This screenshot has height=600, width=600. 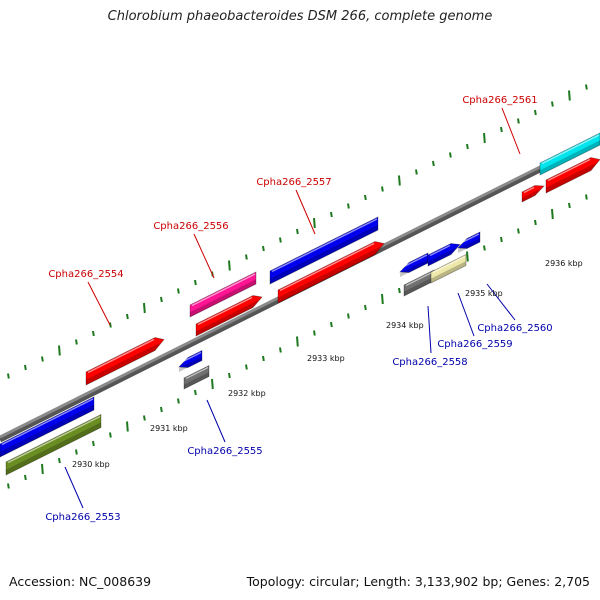 What do you see at coordinates (484, 293) in the screenshot?
I see `scale-label: 2935 kbp` at bounding box center [484, 293].